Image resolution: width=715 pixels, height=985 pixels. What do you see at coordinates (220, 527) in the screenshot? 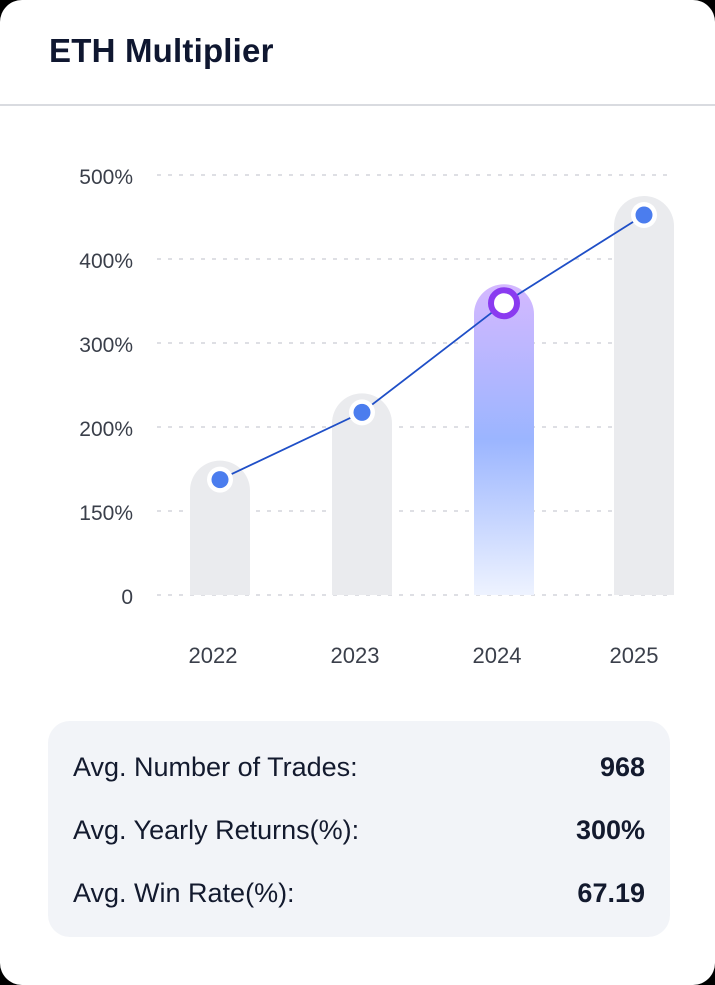
I see `bar-2022` at bounding box center [220, 527].